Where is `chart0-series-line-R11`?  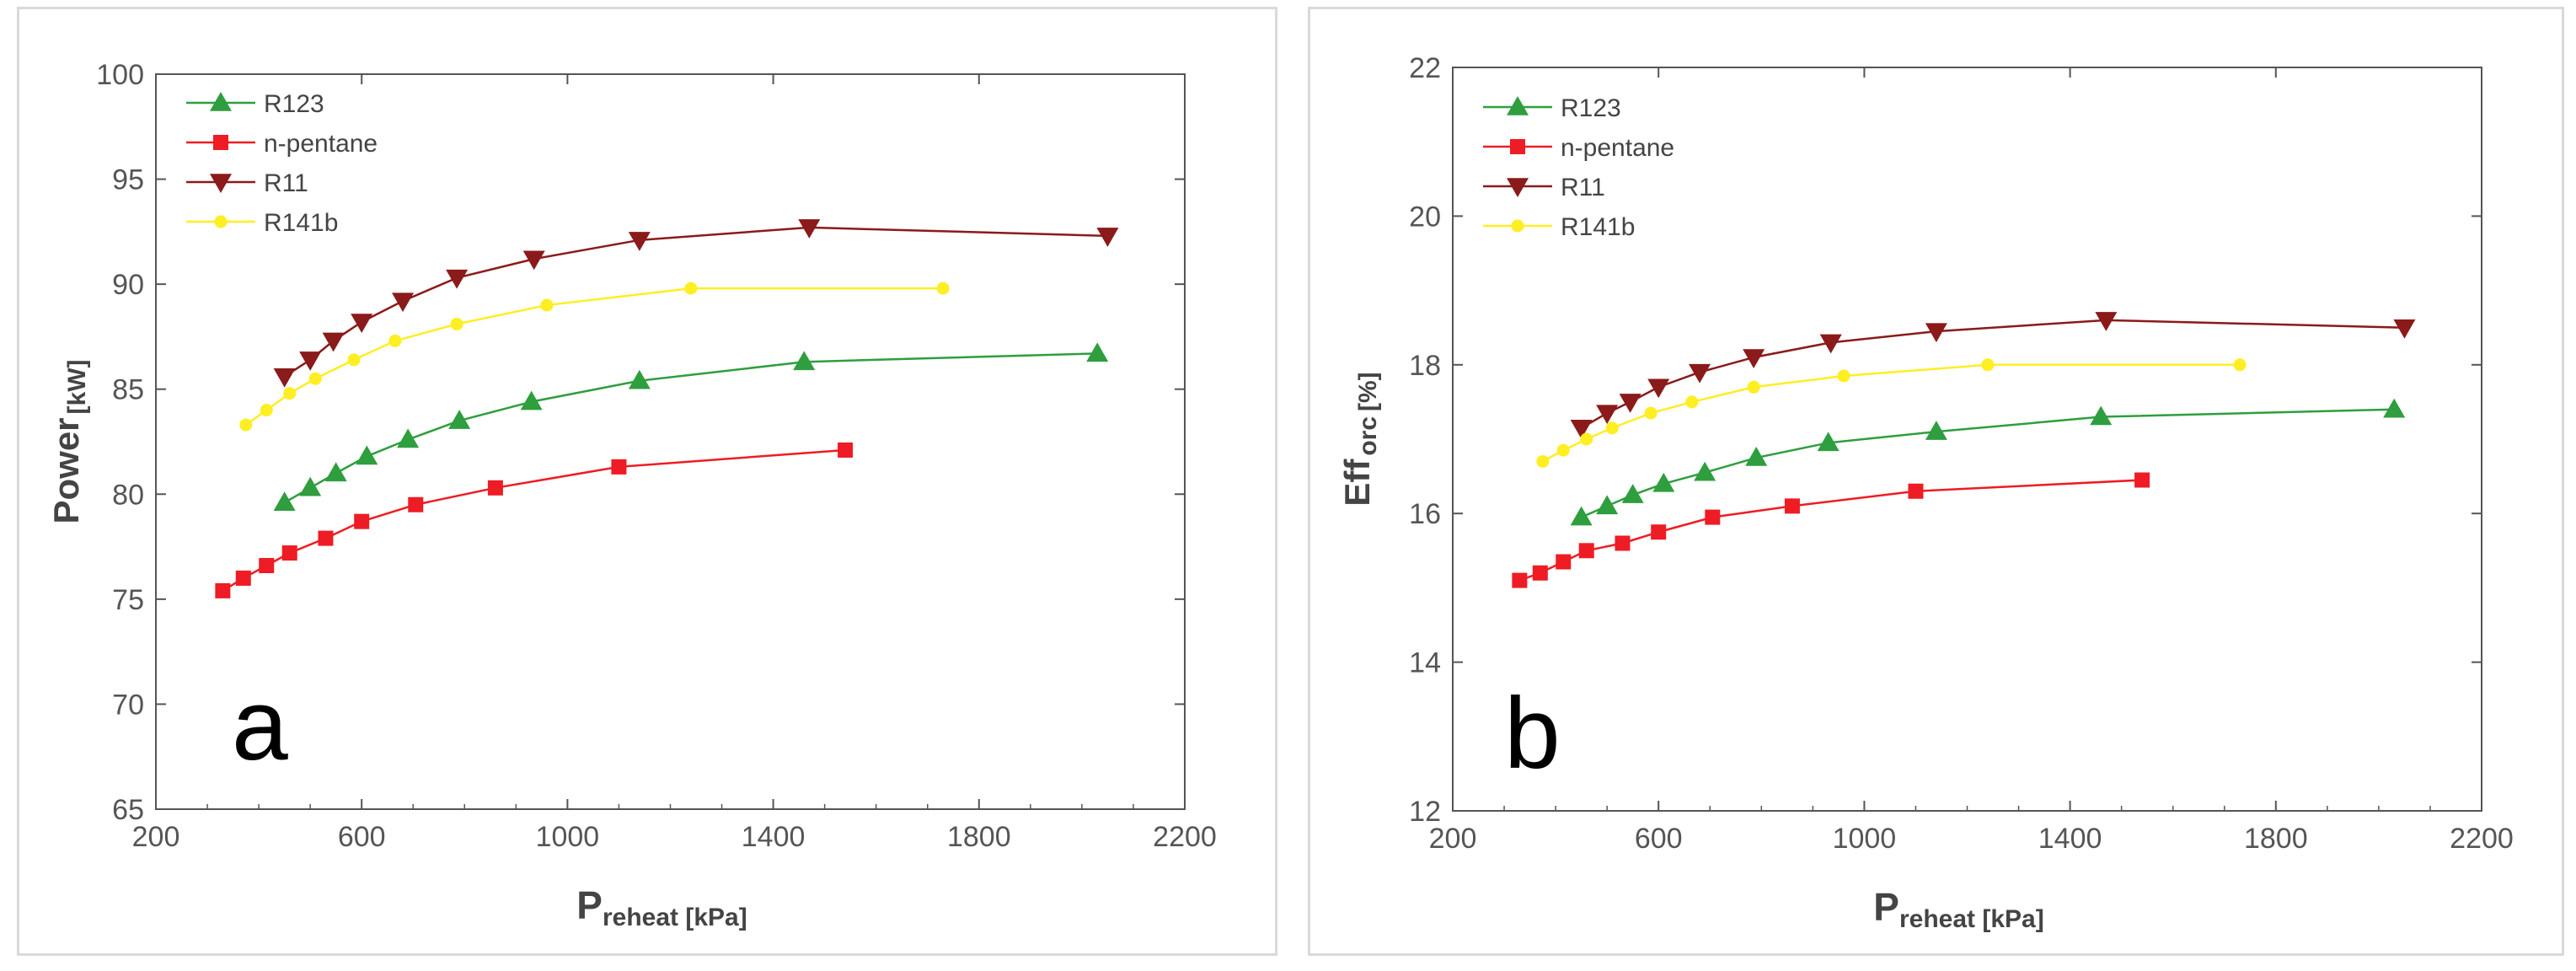 chart0-series-line-R11 is located at coordinates (695, 302).